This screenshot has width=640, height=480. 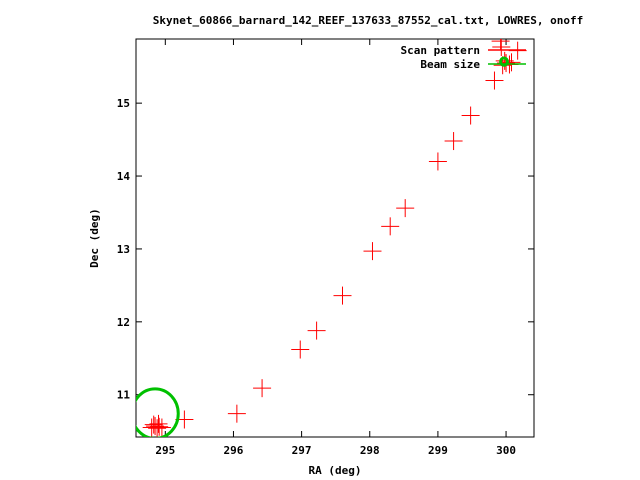 I want to click on x-tick-label: 298, so click(x=370, y=450).